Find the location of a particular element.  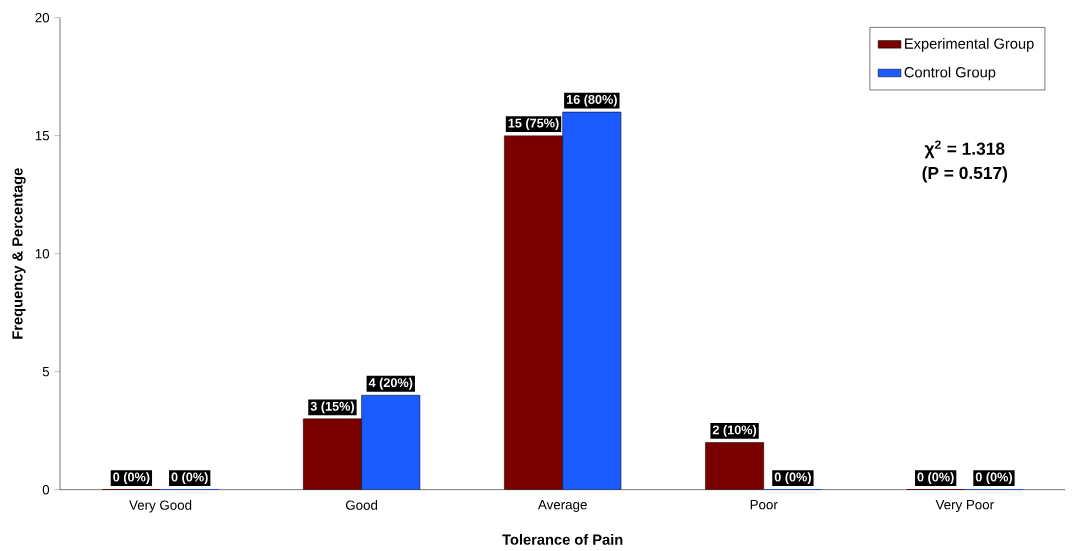

data-label: 2 (10%) is located at coordinates (734, 431).